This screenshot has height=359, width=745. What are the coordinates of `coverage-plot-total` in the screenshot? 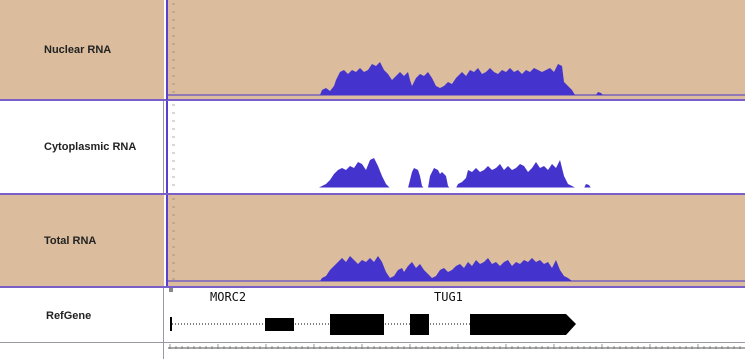 It's located at (446, 268).